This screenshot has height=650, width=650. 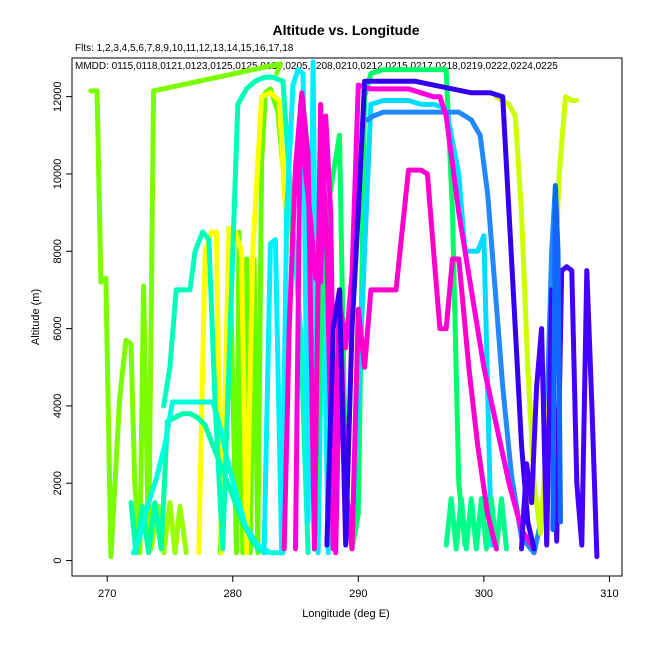 I want to click on y-axis: 0 2000 4000 6000 8000 10000 12000, so click(x=62, y=322).